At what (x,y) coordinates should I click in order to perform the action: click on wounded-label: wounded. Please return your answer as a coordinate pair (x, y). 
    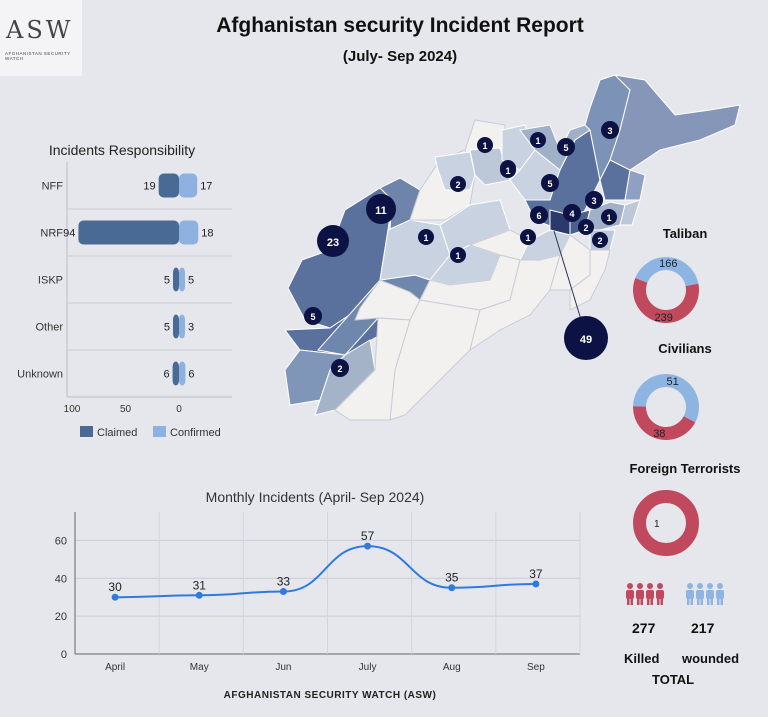
    Looking at the image, I should click on (711, 658).